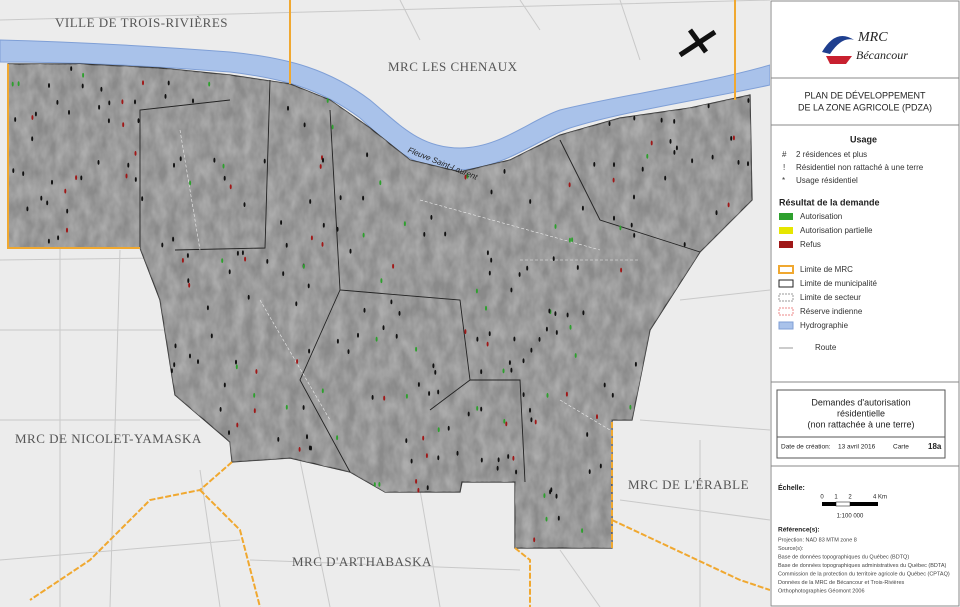 This screenshot has width=960, height=607. Describe the element at coordinates (860, 424) in the screenshot. I see `map-title-line: (non rattachée à une terre)` at that location.